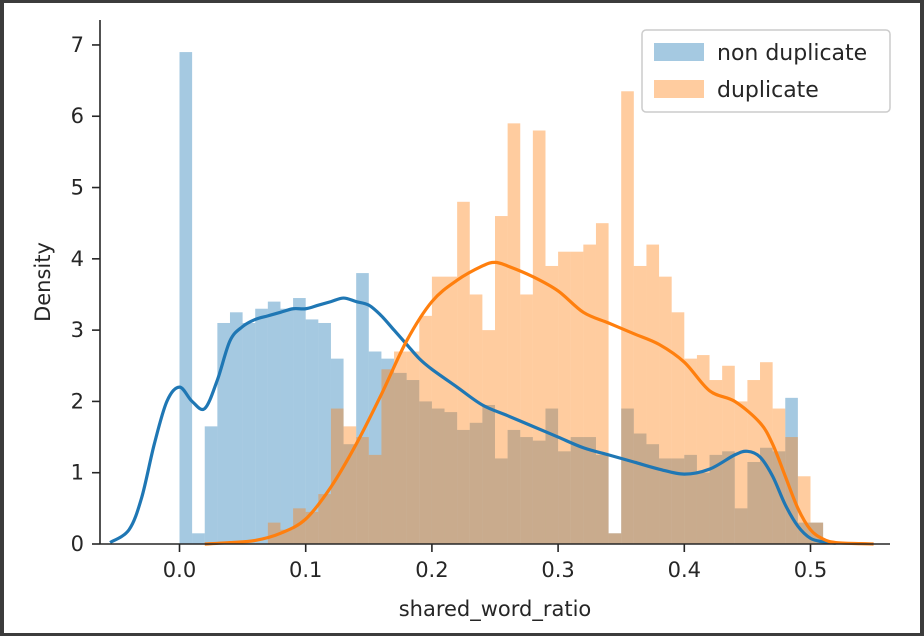 The image size is (924, 636). Describe the element at coordinates (77, 401) in the screenshot. I see `y-tick-label: 2` at that location.